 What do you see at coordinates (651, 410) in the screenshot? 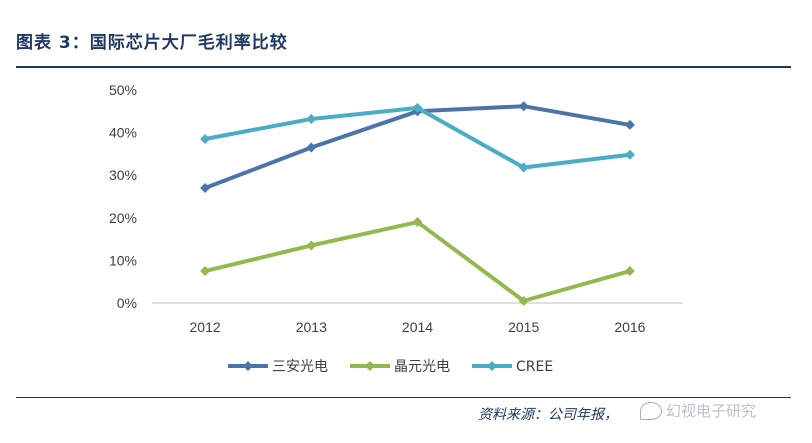
I see `wechat-icon` at bounding box center [651, 410].